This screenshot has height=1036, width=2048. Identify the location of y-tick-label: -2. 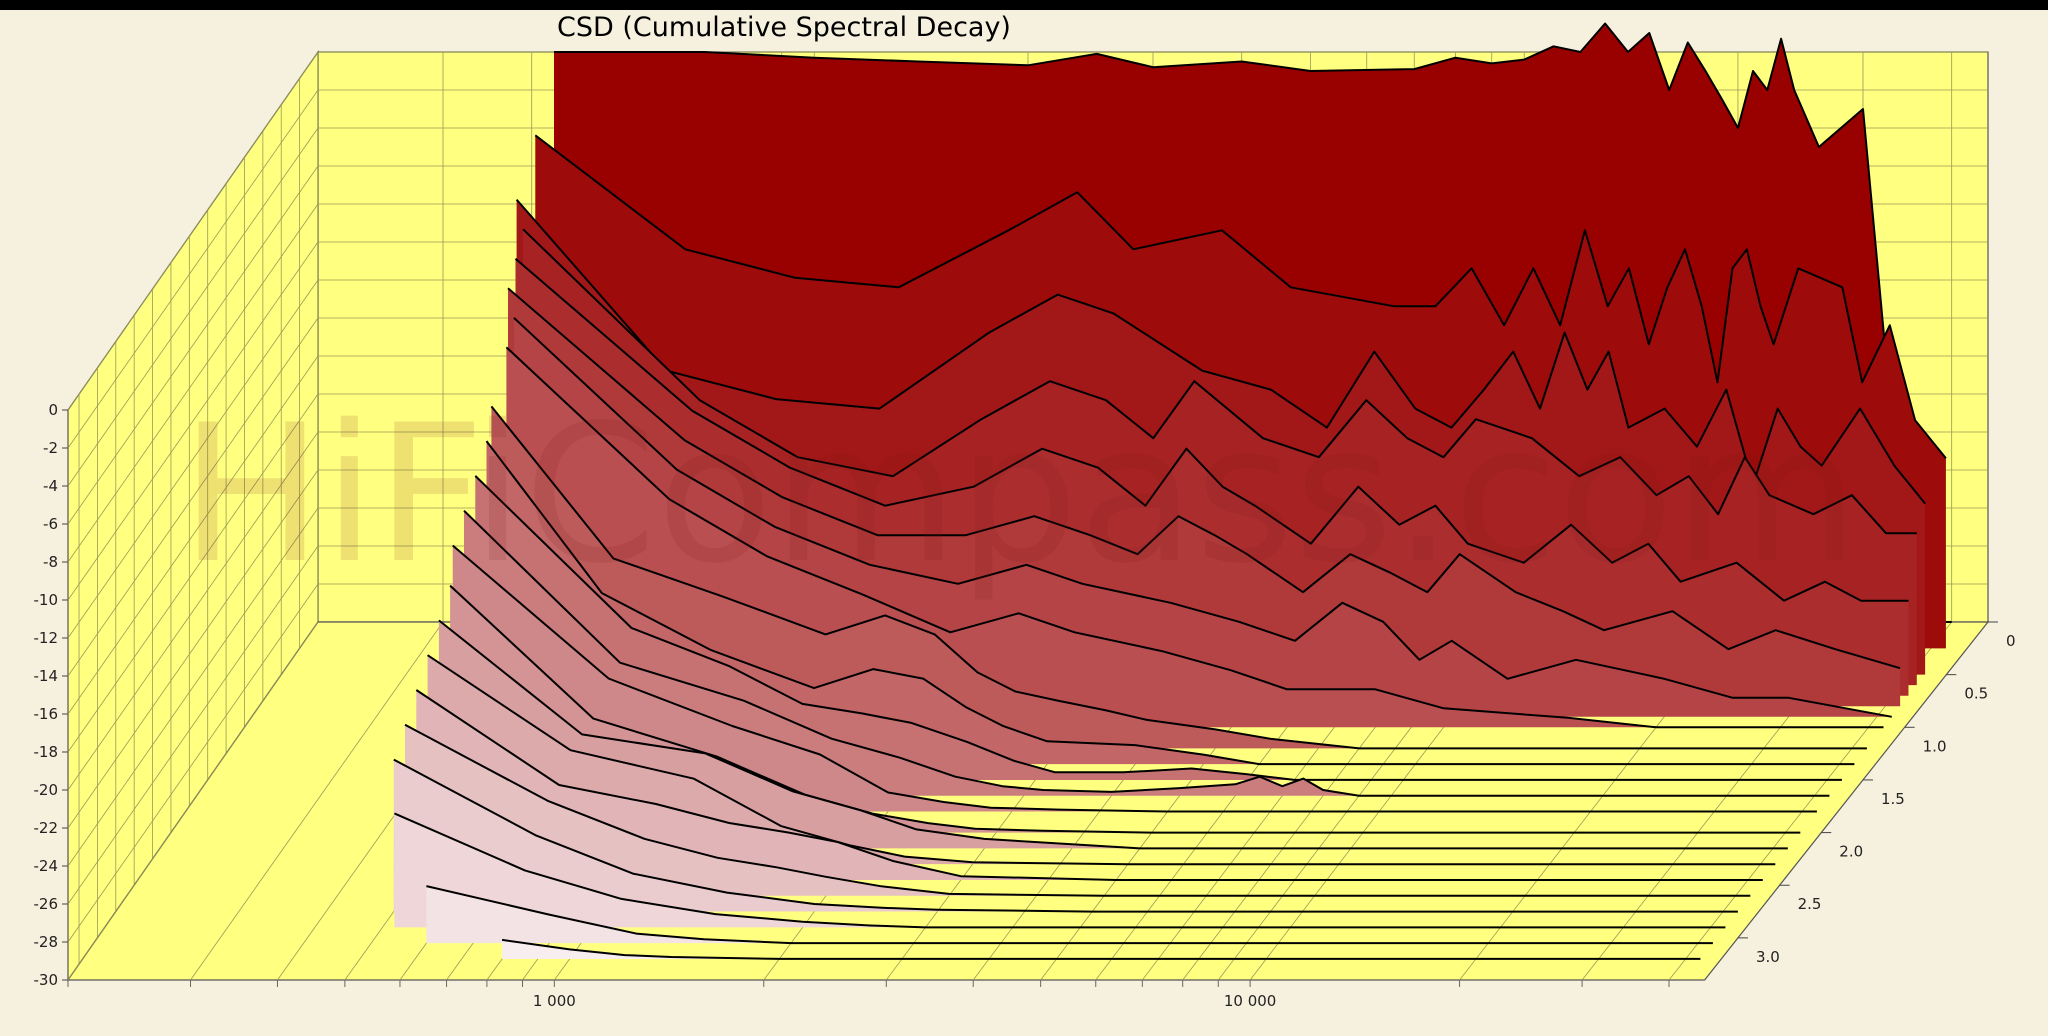
(50, 448).